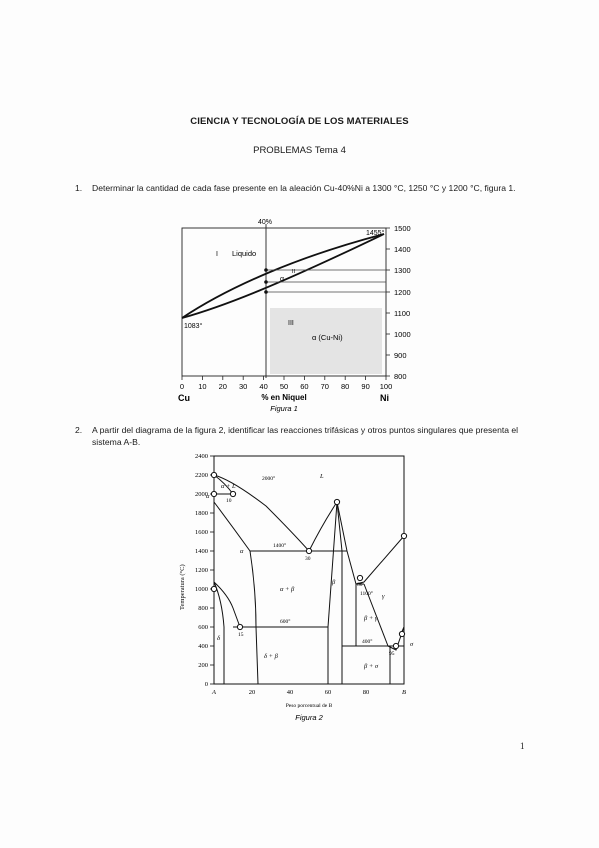 The width and height of the screenshot is (599, 848). What do you see at coordinates (360, 585) in the screenshot?
I see `label-c80: 80` at bounding box center [360, 585].